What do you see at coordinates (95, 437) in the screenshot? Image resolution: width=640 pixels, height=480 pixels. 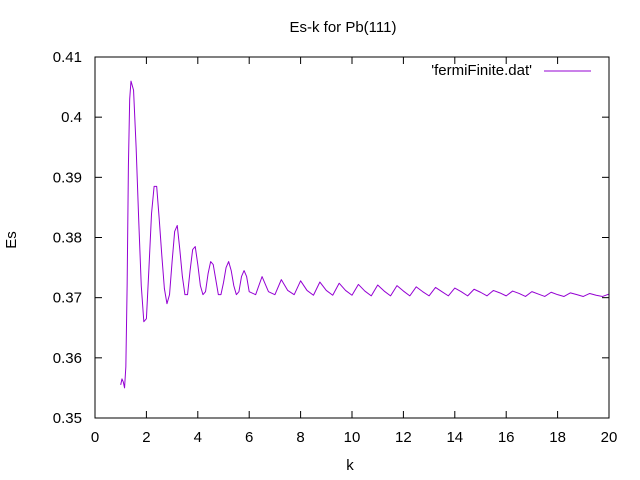 I see `x-tick-label: 0` at bounding box center [95, 437].